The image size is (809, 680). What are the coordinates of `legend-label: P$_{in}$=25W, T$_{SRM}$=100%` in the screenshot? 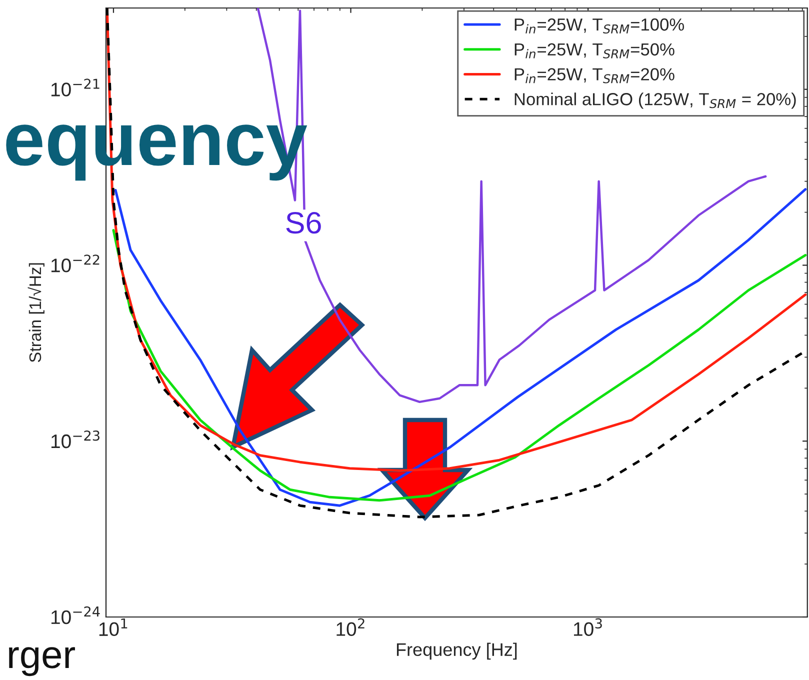 It's located at (599, 26).